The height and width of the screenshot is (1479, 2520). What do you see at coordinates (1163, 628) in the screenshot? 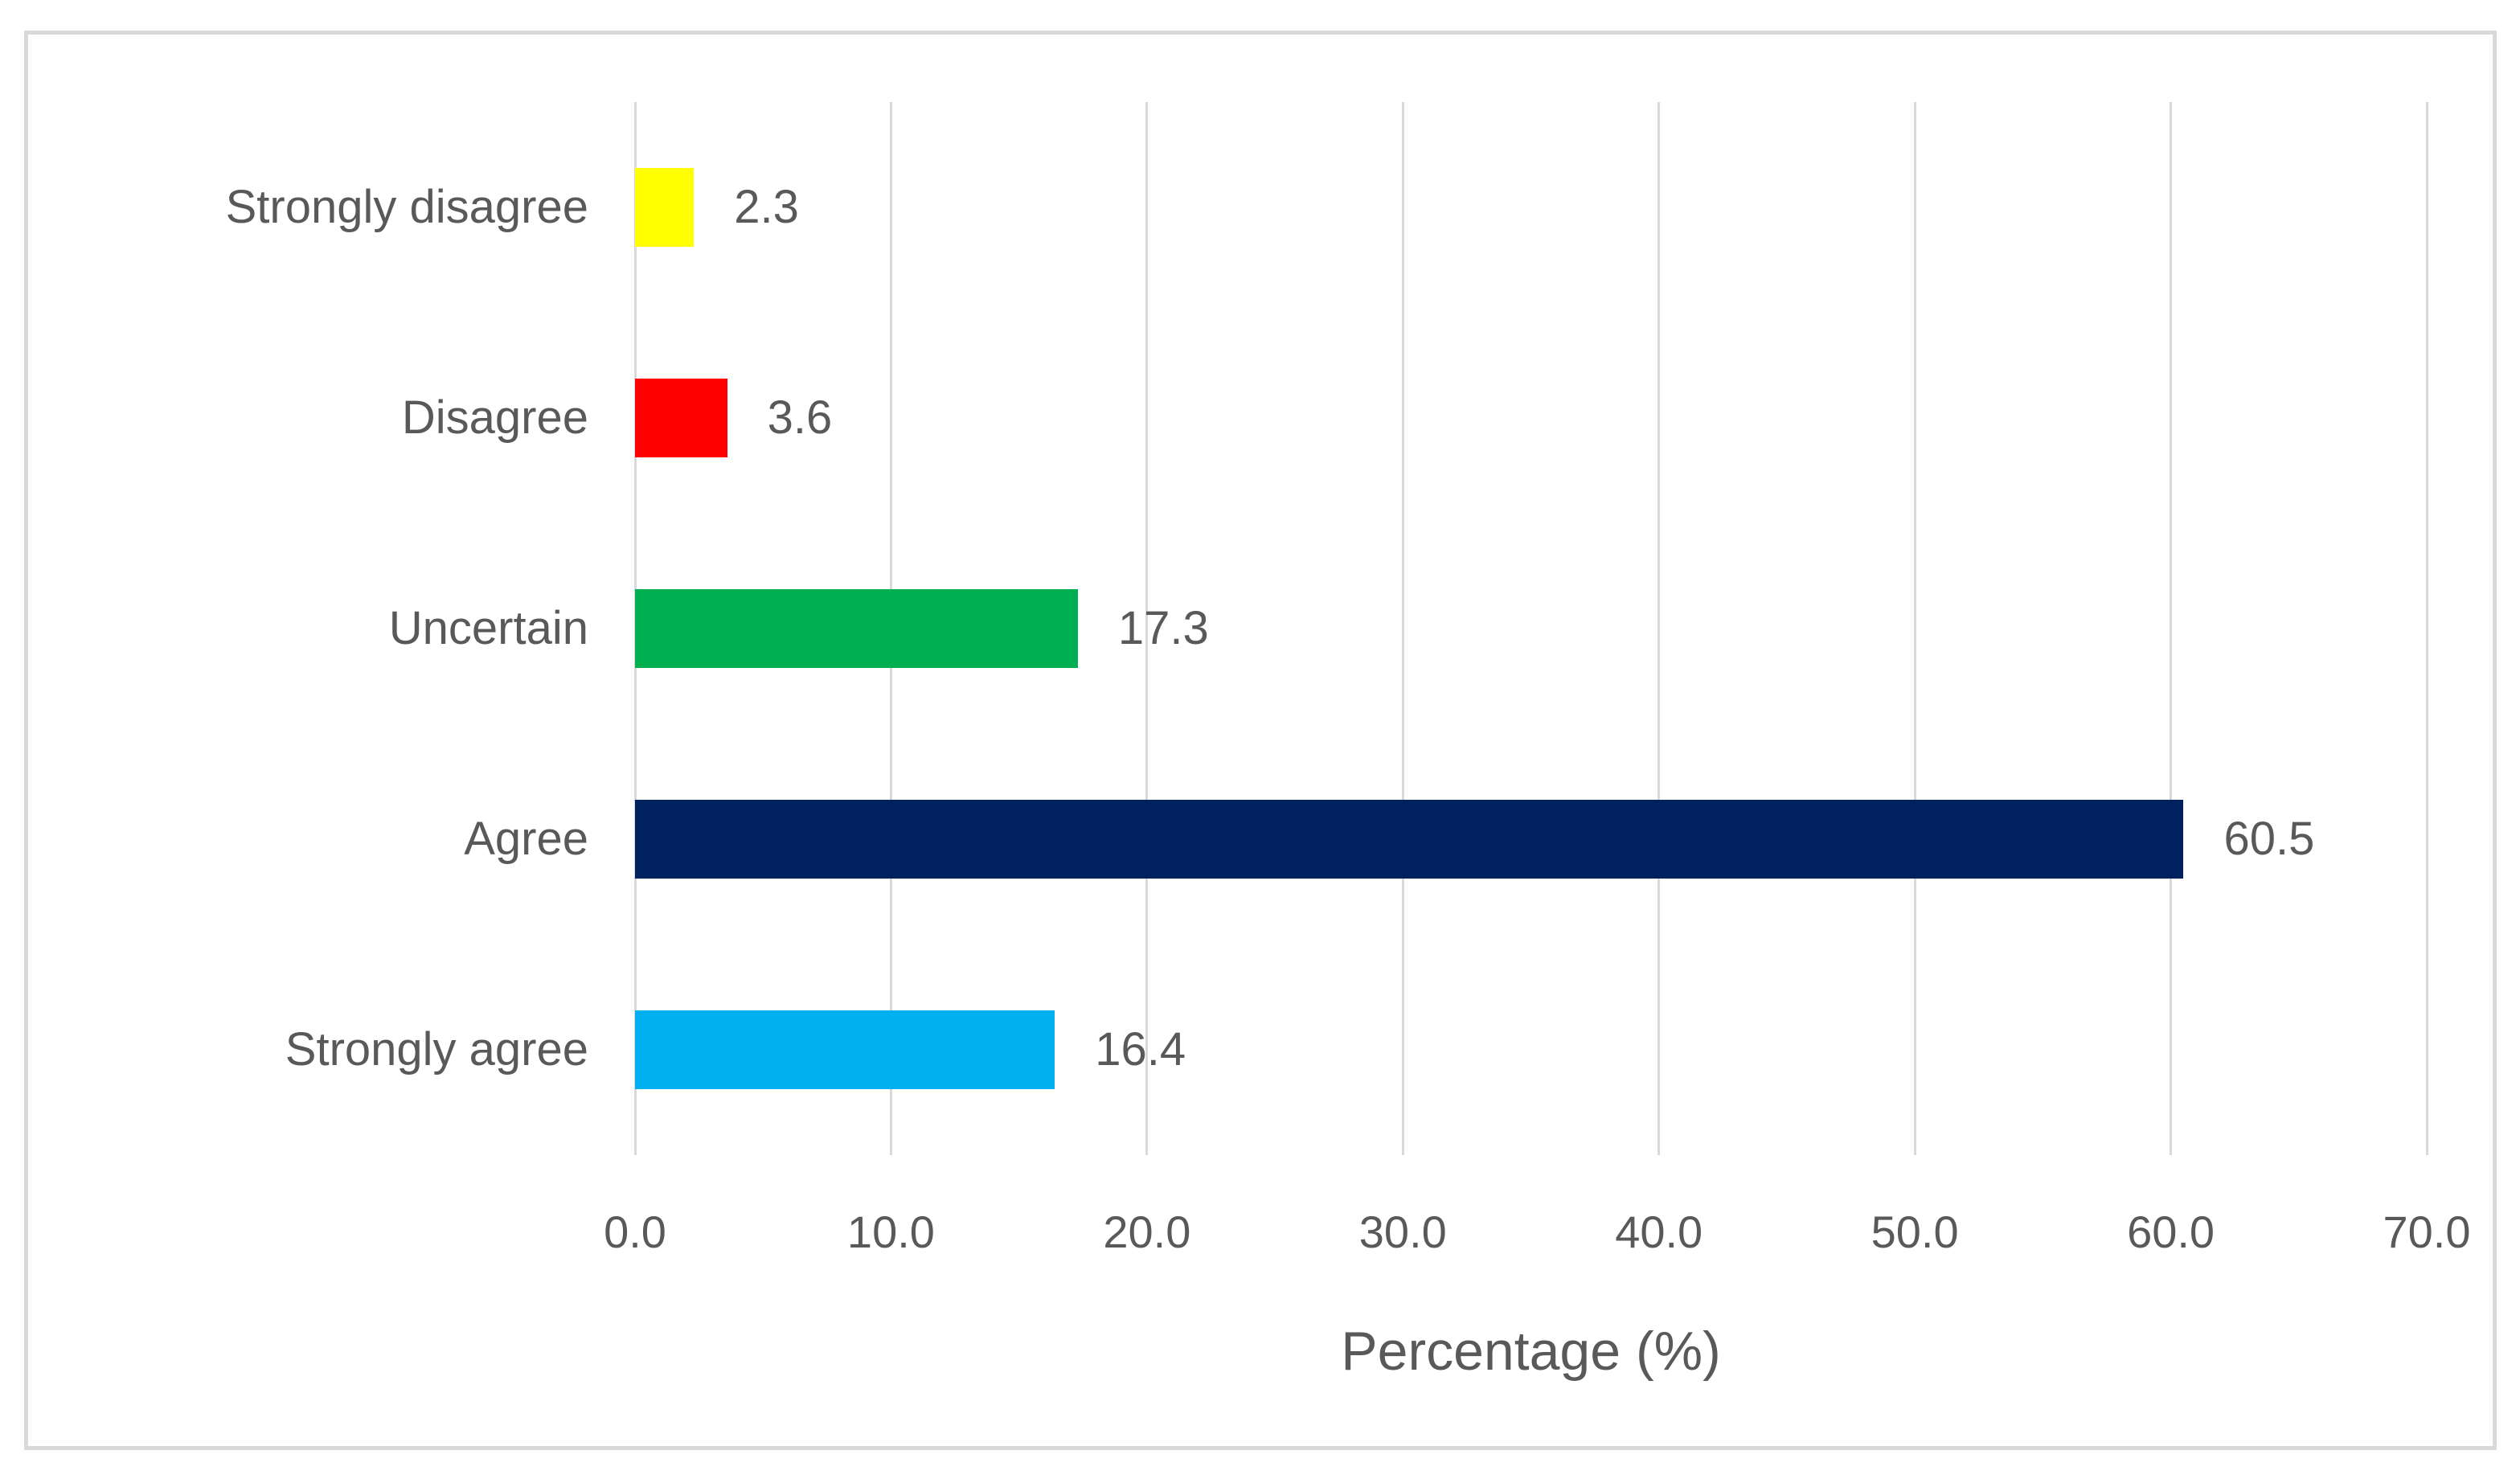
I see `value-label: 17.3` at bounding box center [1163, 628].